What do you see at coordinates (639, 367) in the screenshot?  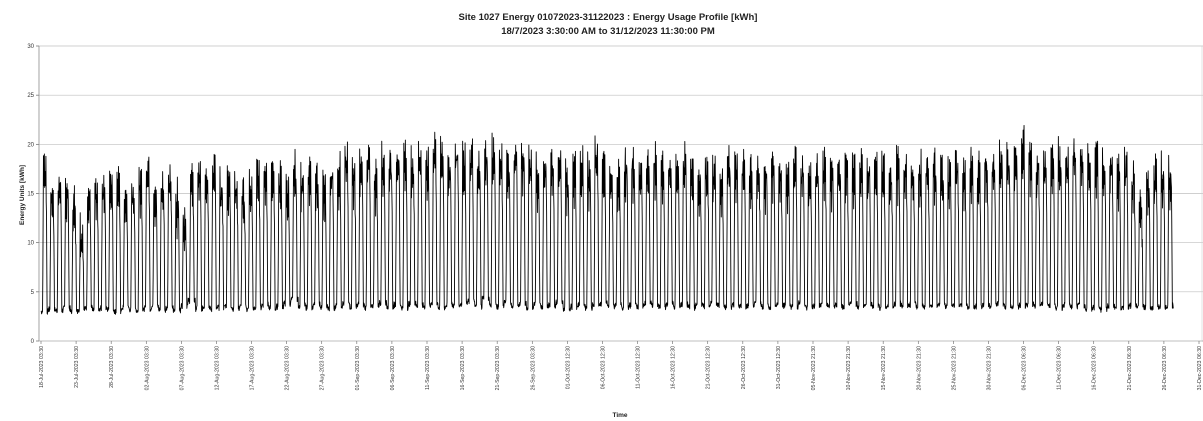 I see `x-tick-label: 11-Oct-2023 12:30` at bounding box center [639, 367].